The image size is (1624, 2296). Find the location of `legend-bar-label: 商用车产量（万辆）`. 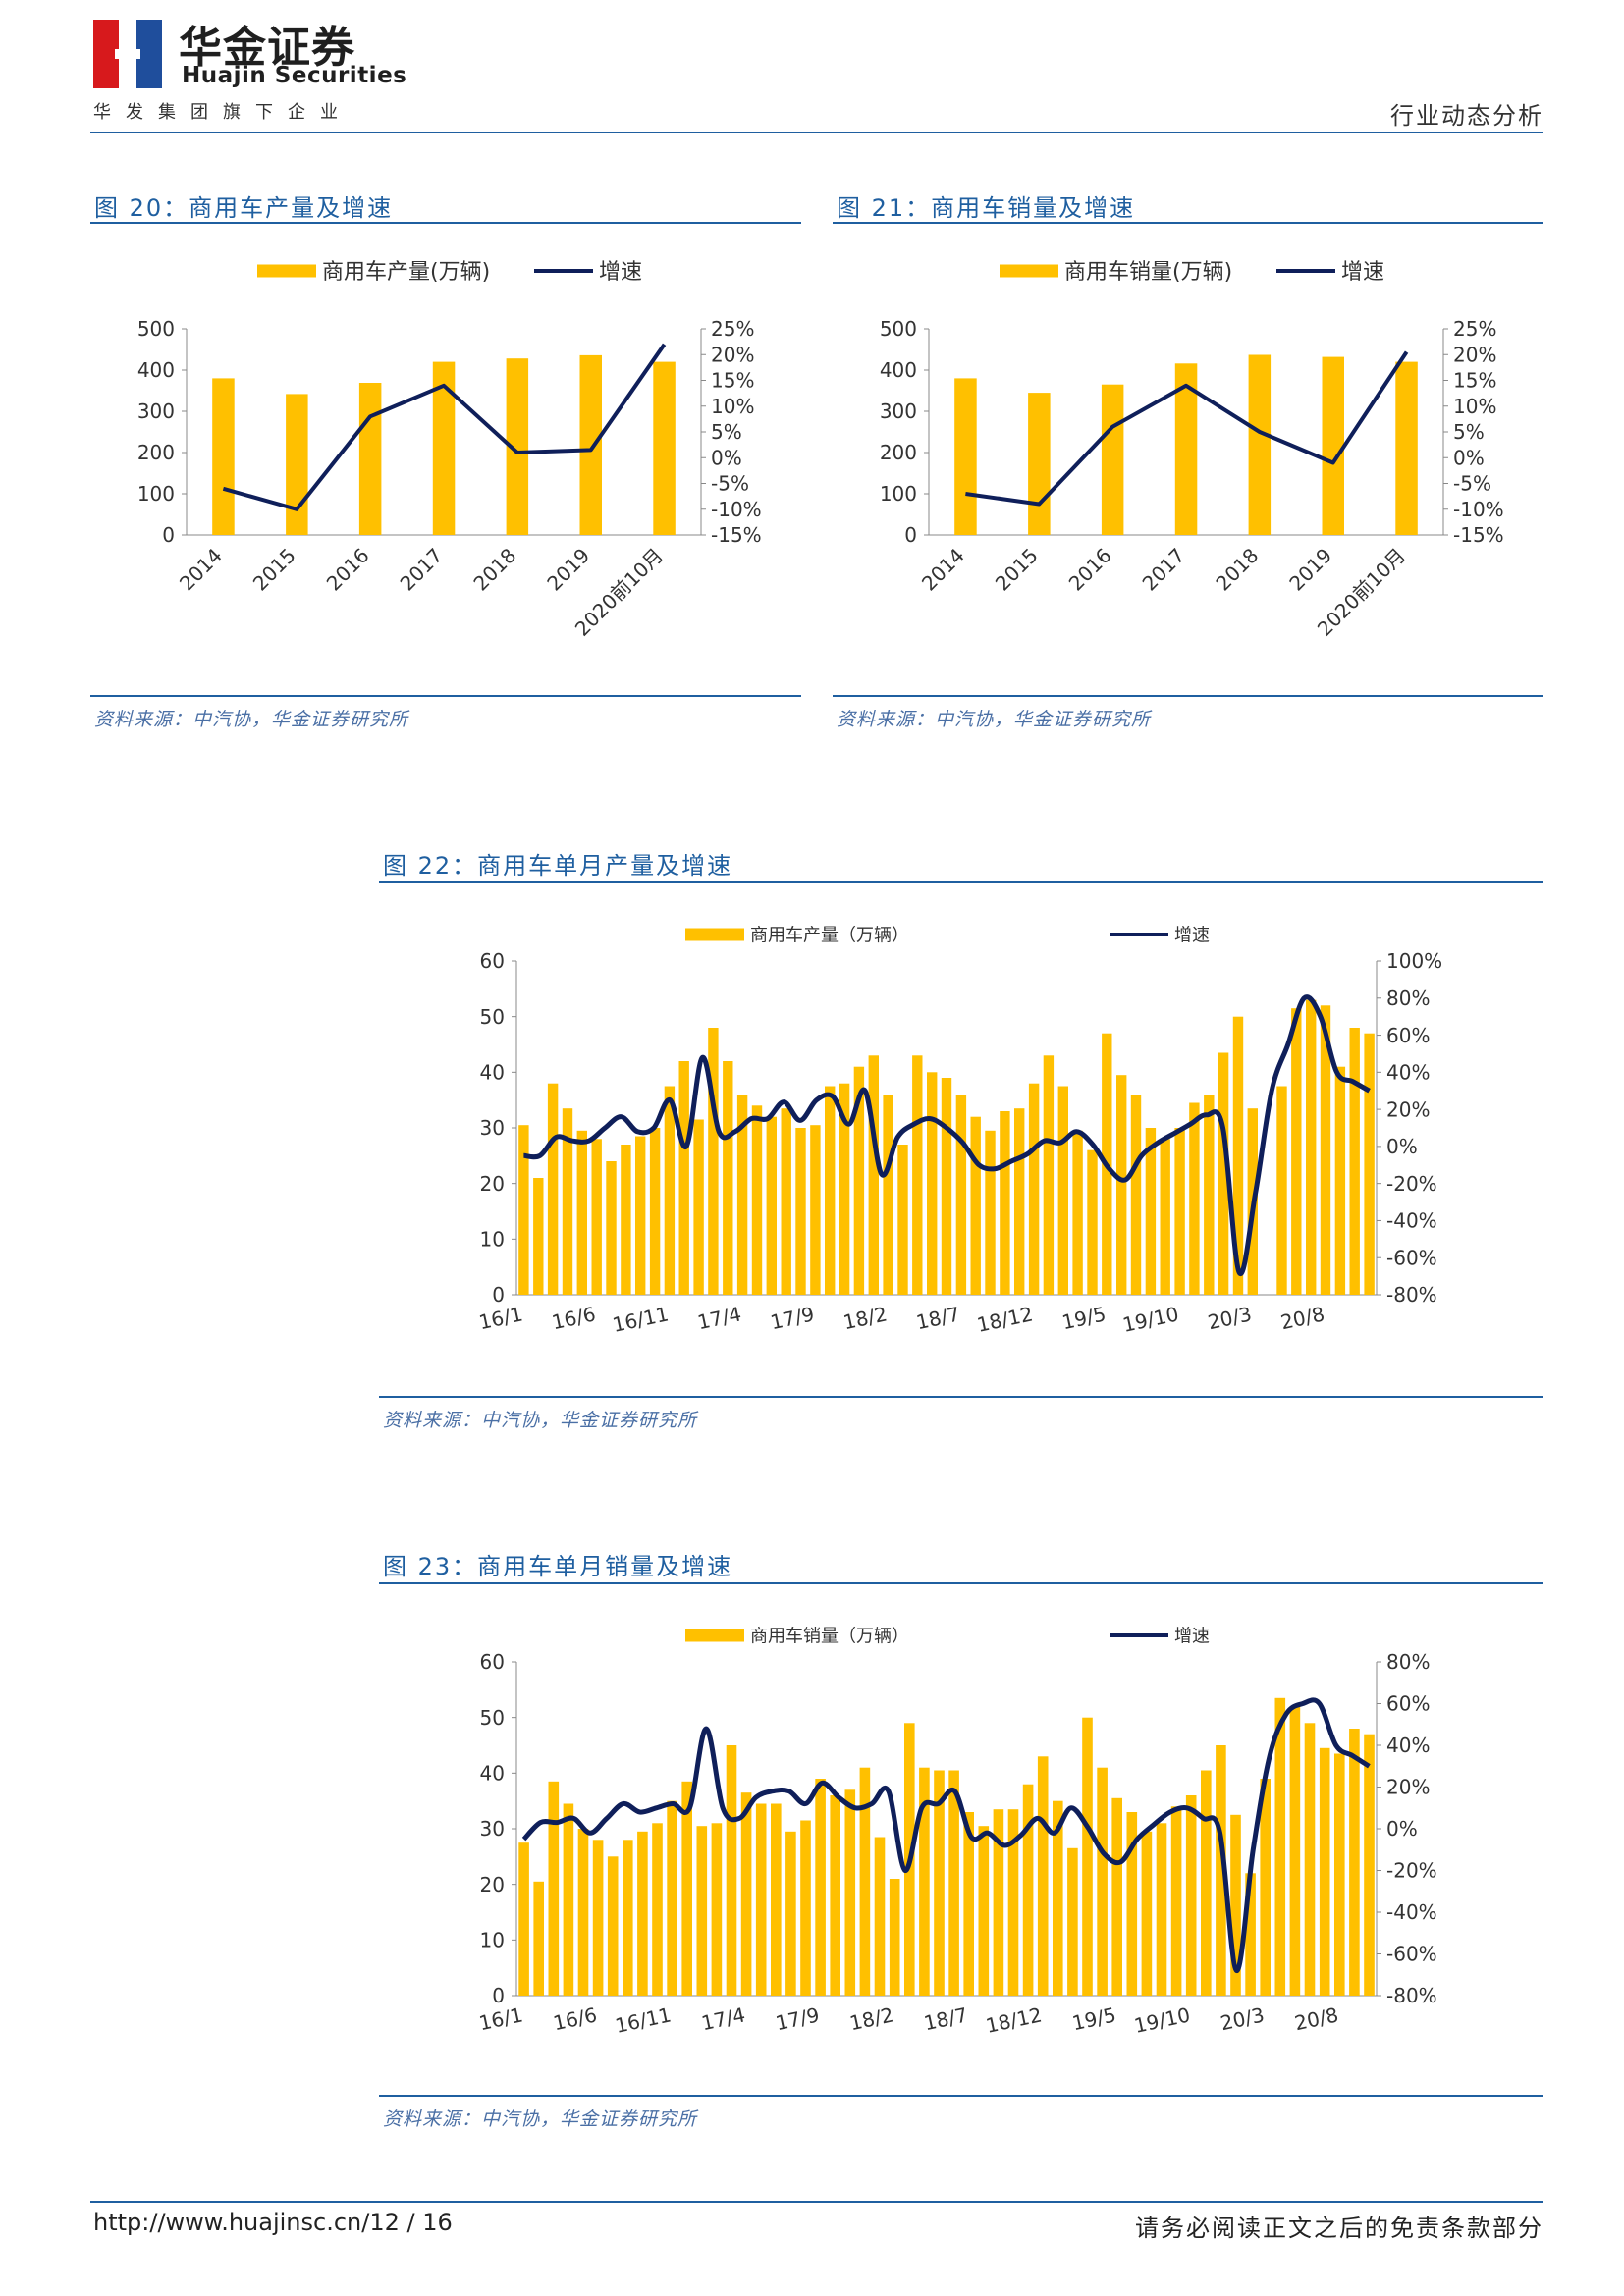

legend-bar-label: 商用车产量（万辆） is located at coordinates (829, 935).